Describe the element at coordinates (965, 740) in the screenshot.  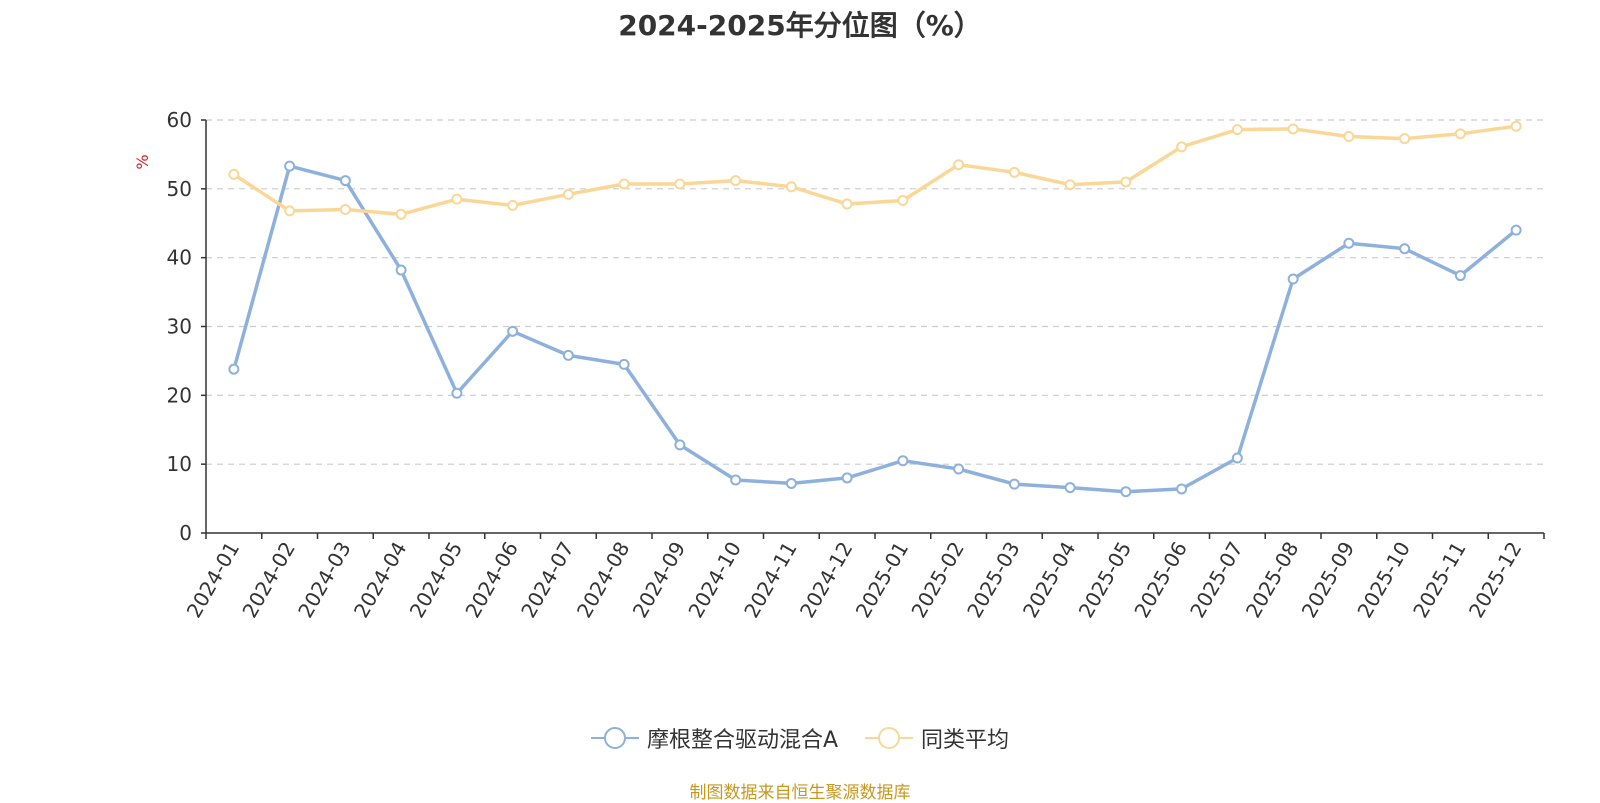
I see `legend-label-average: 同类平均` at that location.